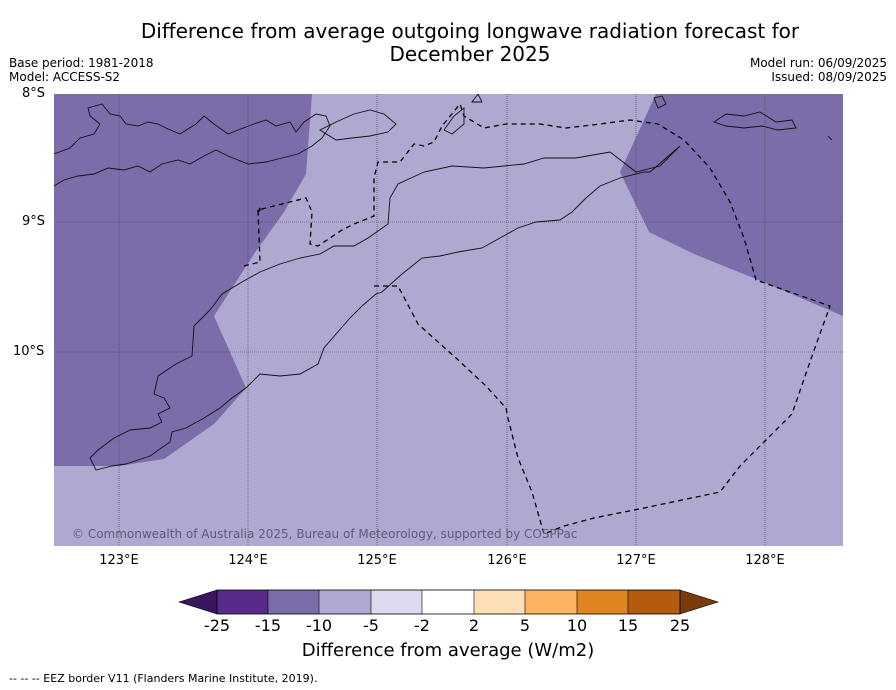 This screenshot has width=896, height=690. I want to click on meta-right: Model run: 06/09/2025 Issued: 08/09/2025, so click(818, 70).